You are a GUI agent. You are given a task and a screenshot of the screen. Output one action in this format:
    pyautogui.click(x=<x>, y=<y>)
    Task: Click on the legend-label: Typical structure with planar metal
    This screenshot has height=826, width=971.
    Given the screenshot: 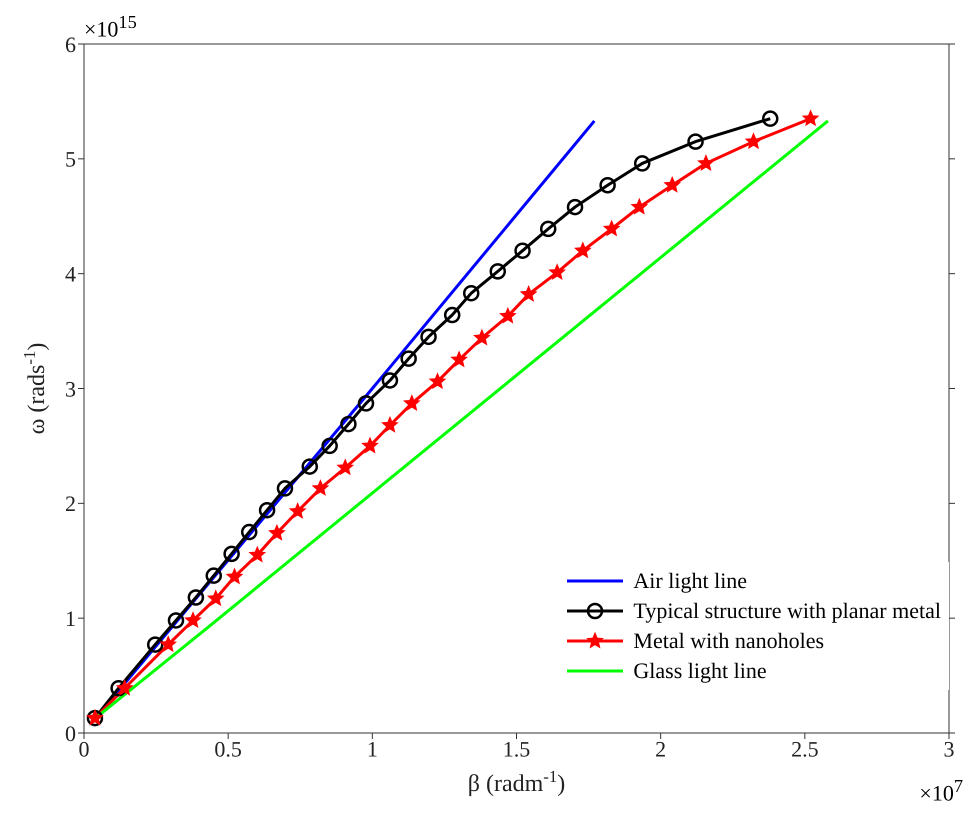 What is the action you would take?
    pyautogui.click(x=787, y=611)
    